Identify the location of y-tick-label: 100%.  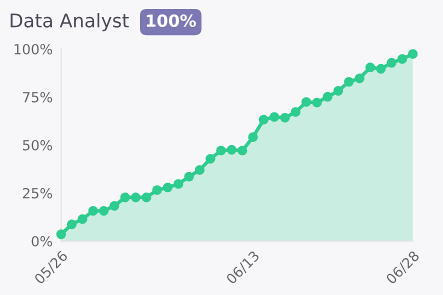
(33, 49).